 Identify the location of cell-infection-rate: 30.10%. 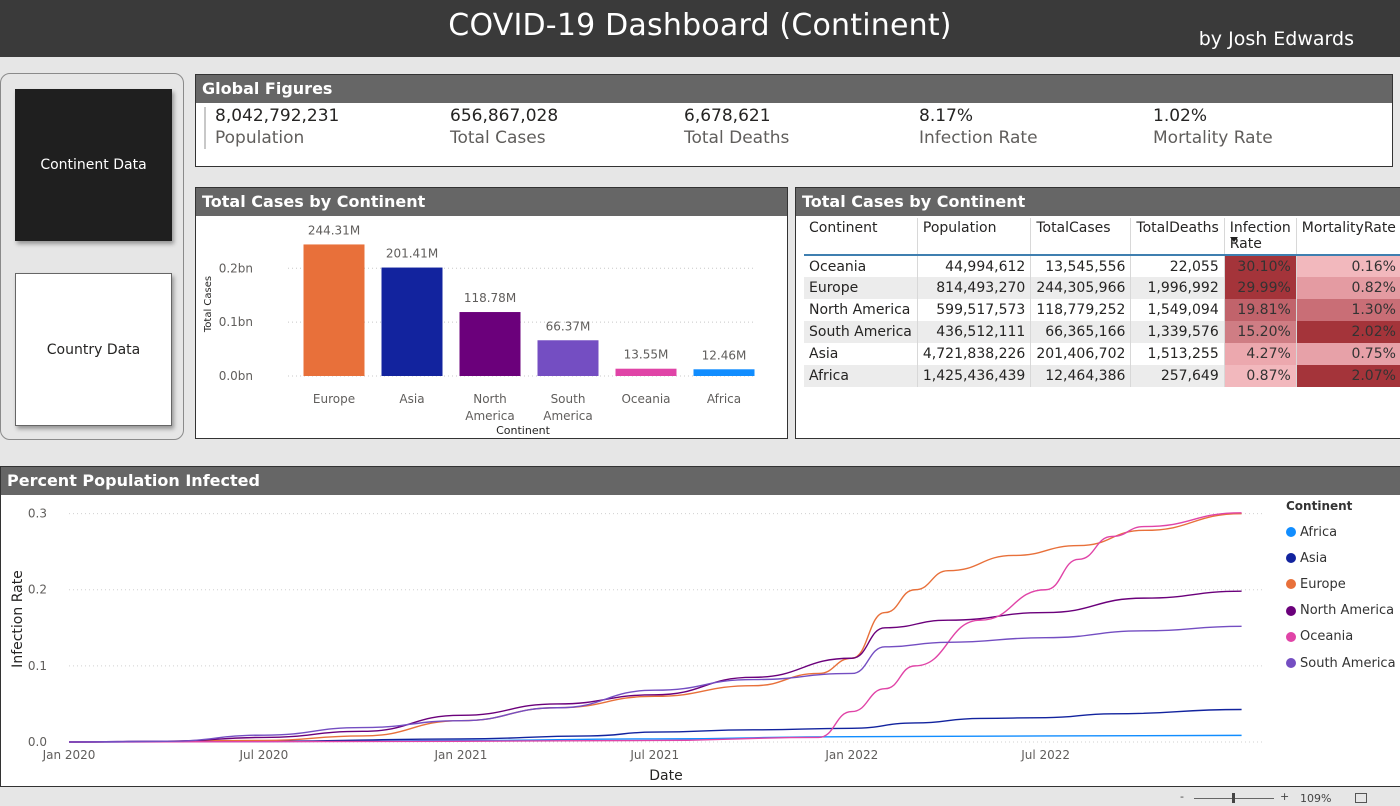
(1260, 266).